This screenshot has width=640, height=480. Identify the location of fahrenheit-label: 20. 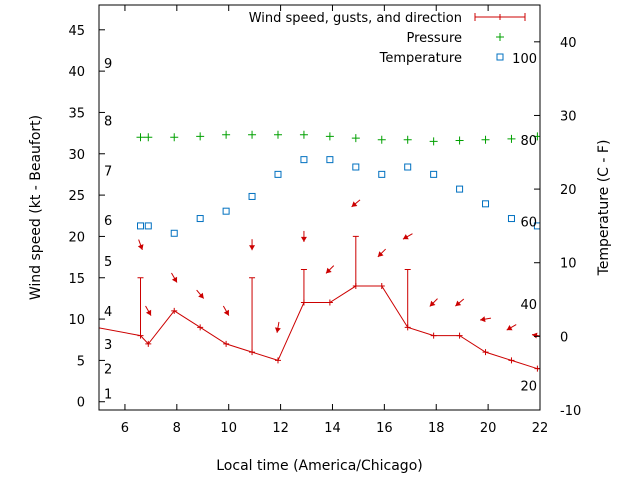
(528, 387).